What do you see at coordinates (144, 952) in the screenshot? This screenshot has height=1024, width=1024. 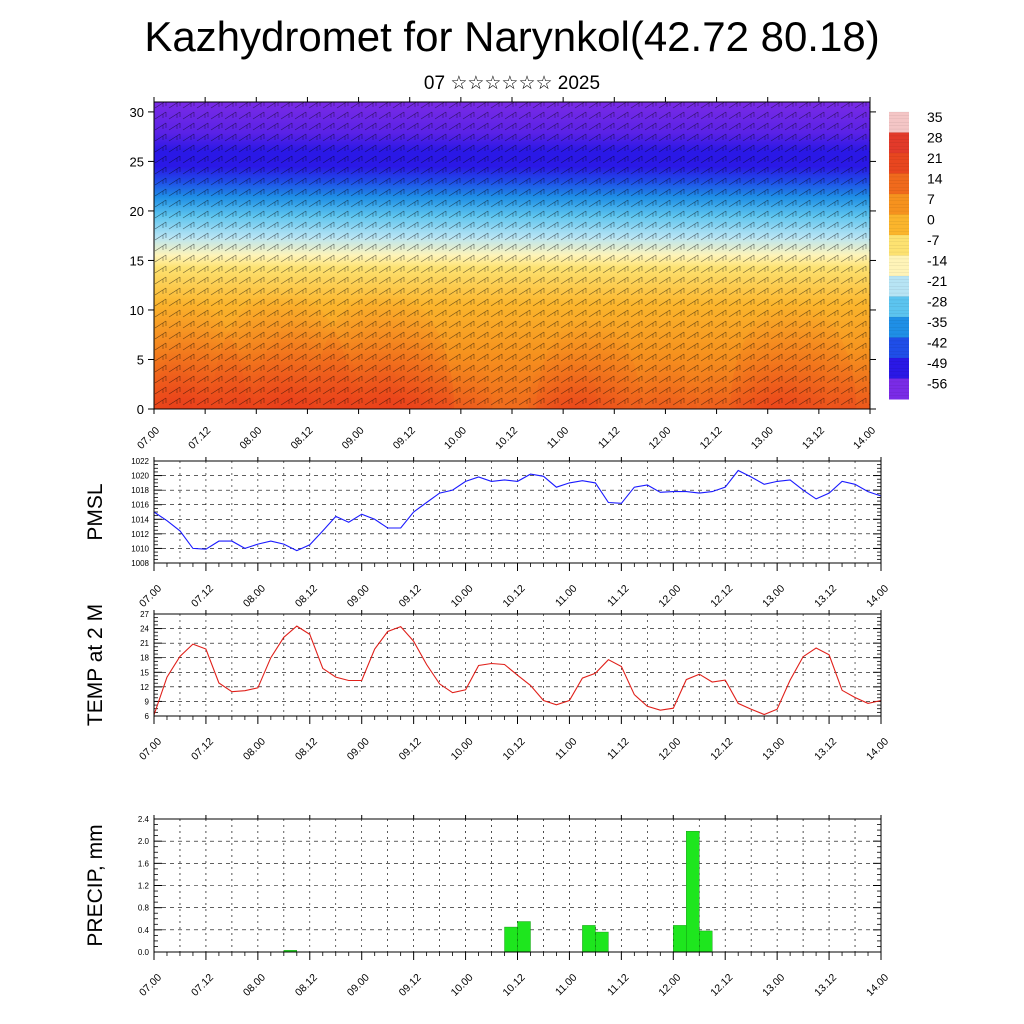 I see `y-tick-label: 0.0` at bounding box center [144, 952].